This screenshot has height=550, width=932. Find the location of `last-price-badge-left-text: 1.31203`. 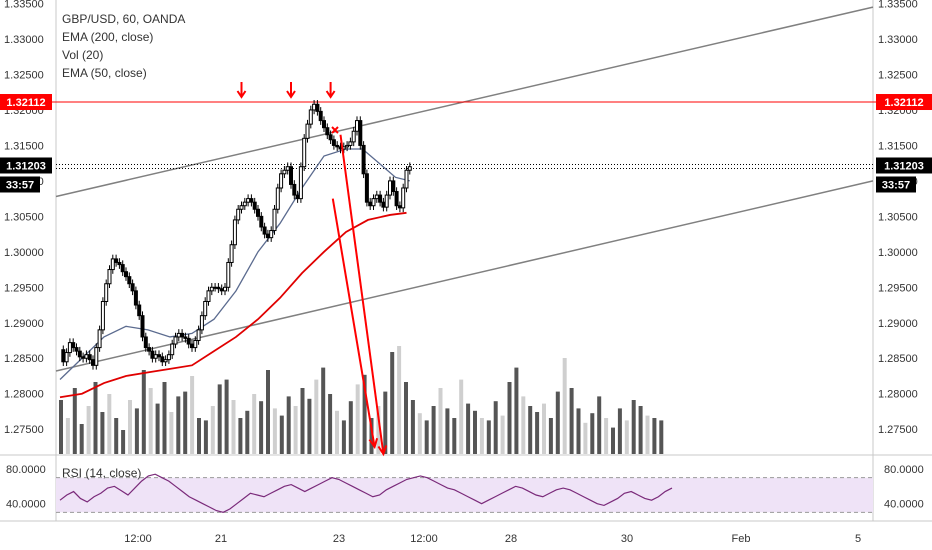

last-price-badge-left-text: 1.31203 is located at coordinates (26, 166).